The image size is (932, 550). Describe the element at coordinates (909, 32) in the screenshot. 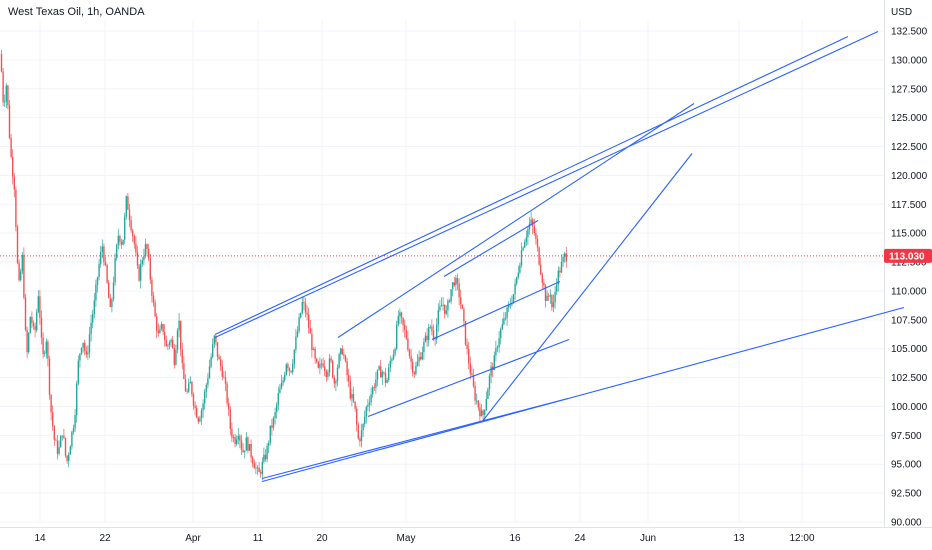

I see `y-tick-label: 132.500` at that location.